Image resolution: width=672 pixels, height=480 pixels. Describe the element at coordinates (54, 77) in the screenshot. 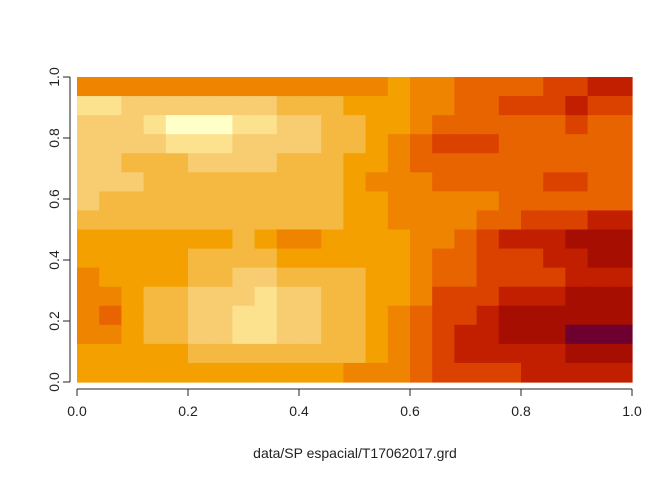

I see `y-tick-label: 1.0` at that location.